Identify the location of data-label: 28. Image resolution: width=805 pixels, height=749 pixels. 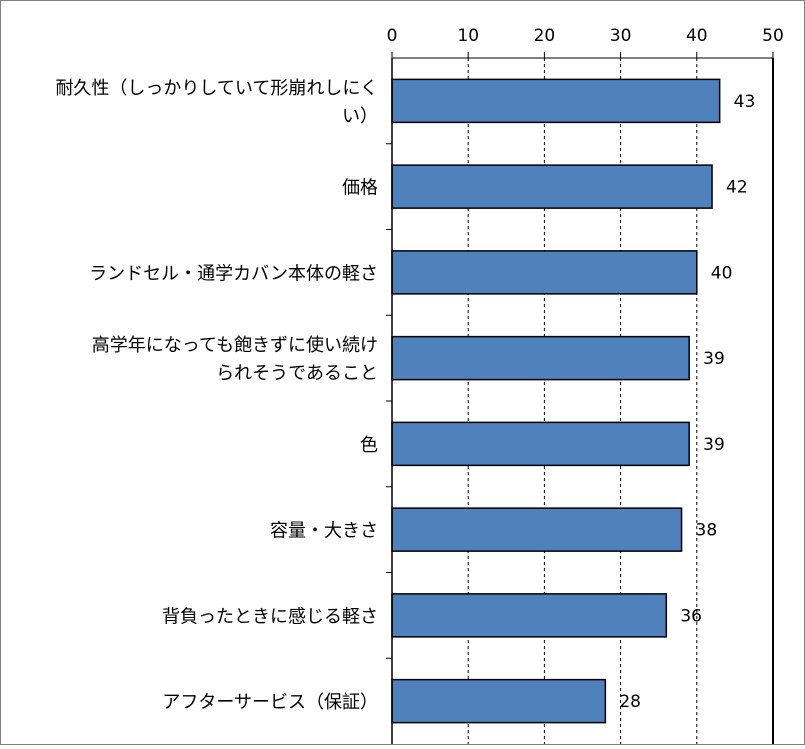
(630, 702).